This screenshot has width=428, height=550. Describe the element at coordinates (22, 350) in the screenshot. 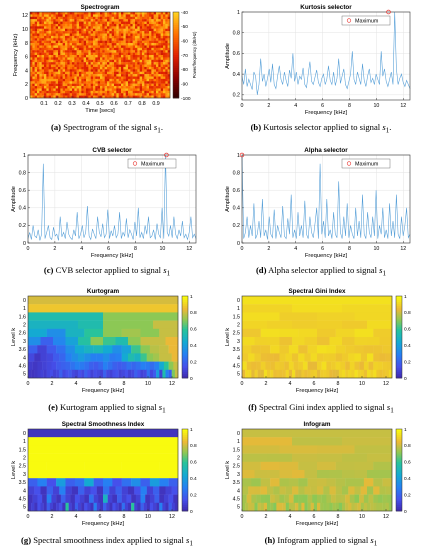

I see `y-tick-label: 3.6` at that location.